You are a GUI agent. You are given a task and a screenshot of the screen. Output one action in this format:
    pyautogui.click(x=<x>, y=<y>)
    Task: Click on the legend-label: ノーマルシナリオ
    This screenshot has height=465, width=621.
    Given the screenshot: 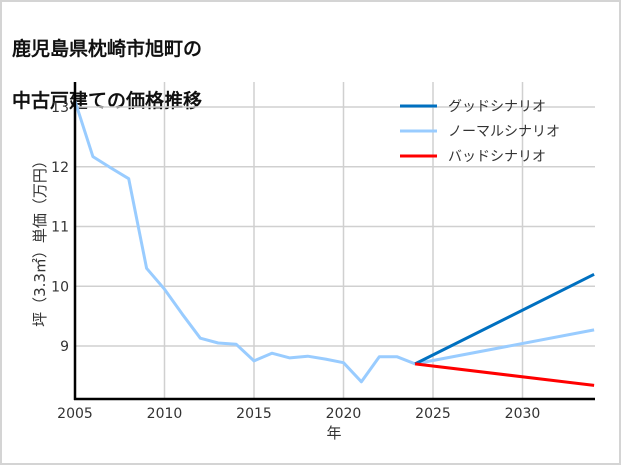 What is the action you would take?
    pyautogui.click(x=504, y=132)
    